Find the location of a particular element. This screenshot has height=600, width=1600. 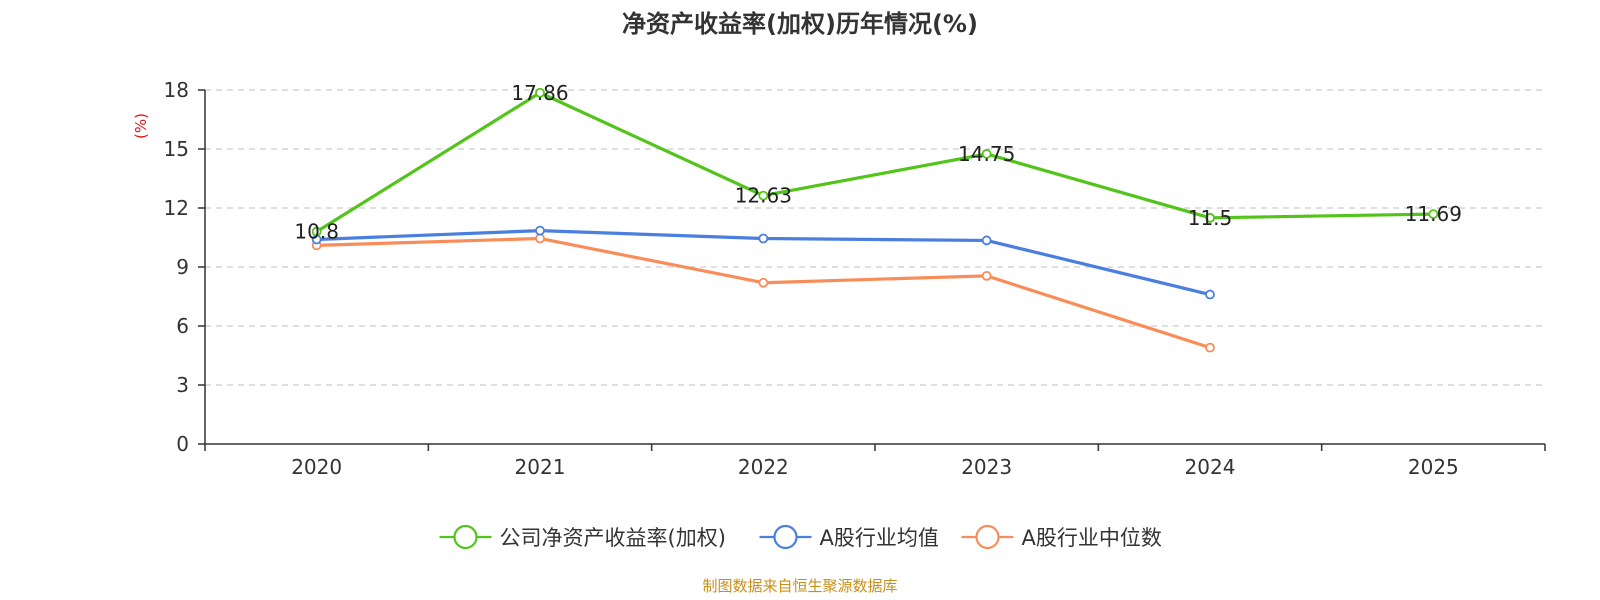

x-tick-label: 2025 is located at coordinates (1433, 467).